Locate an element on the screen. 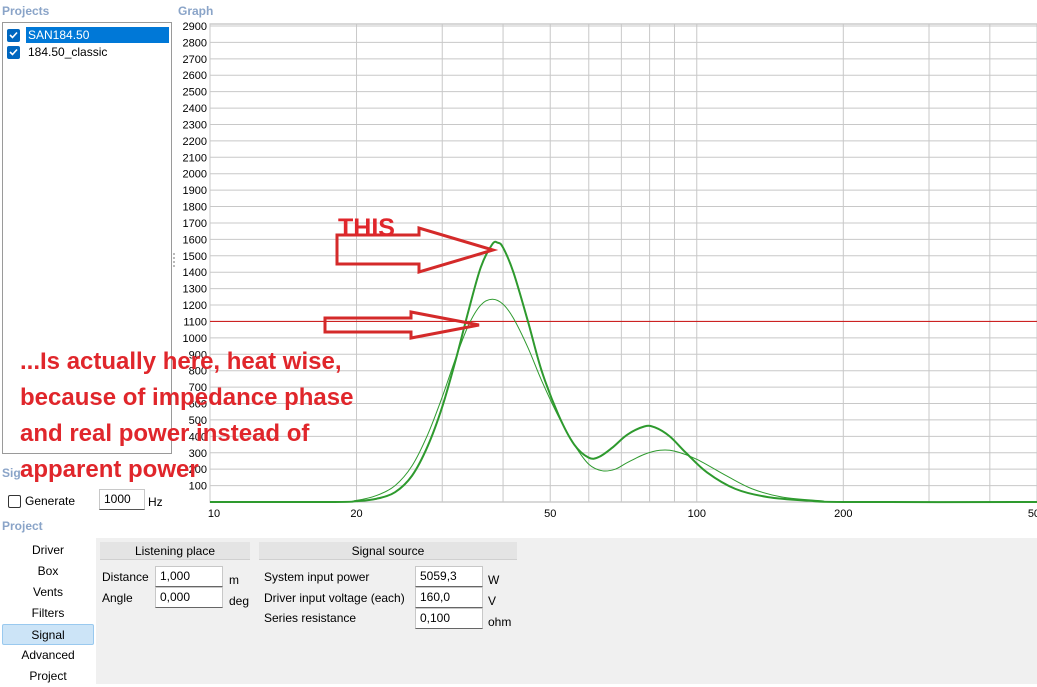 The height and width of the screenshot is (687, 1037). y-tick-label: 1600 is located at coordinates (195, 240).